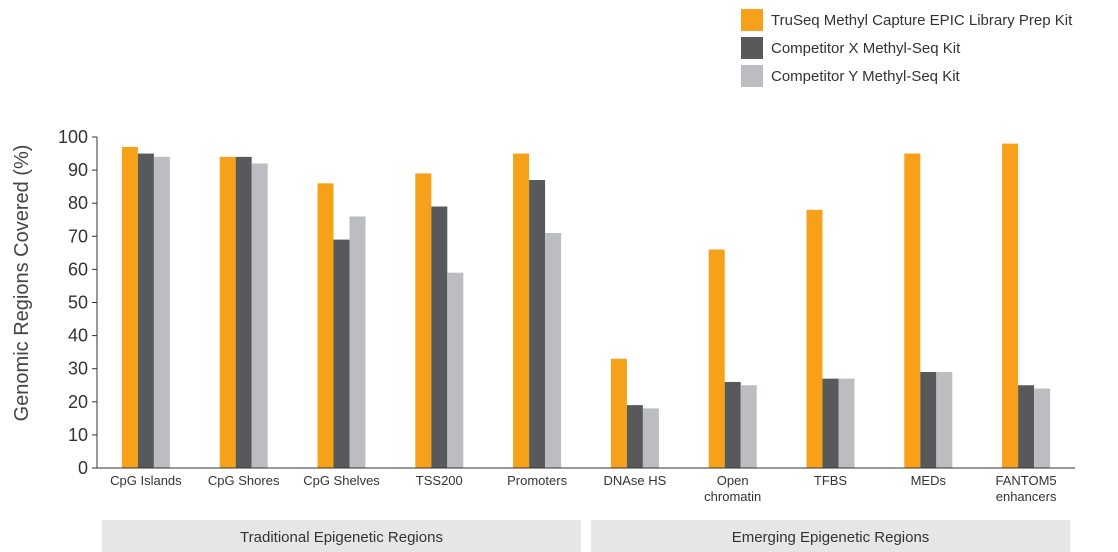  What do you see at coordinates (78, 435) in the screenshot?
I see `y-tick-label: 10` at bounding box center [78, 435].